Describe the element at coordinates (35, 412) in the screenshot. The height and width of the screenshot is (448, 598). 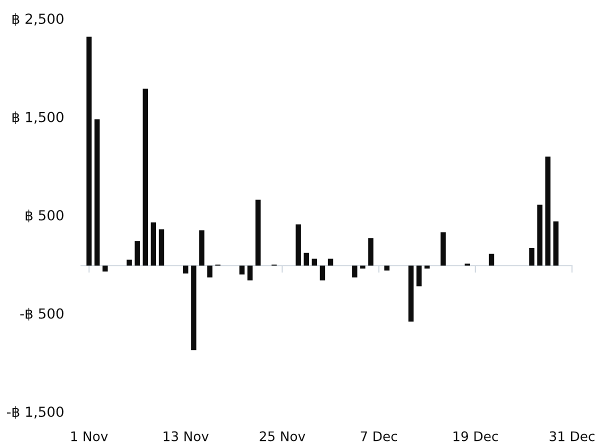
I see `y-tick-label: -฿ 1,500` at that location.